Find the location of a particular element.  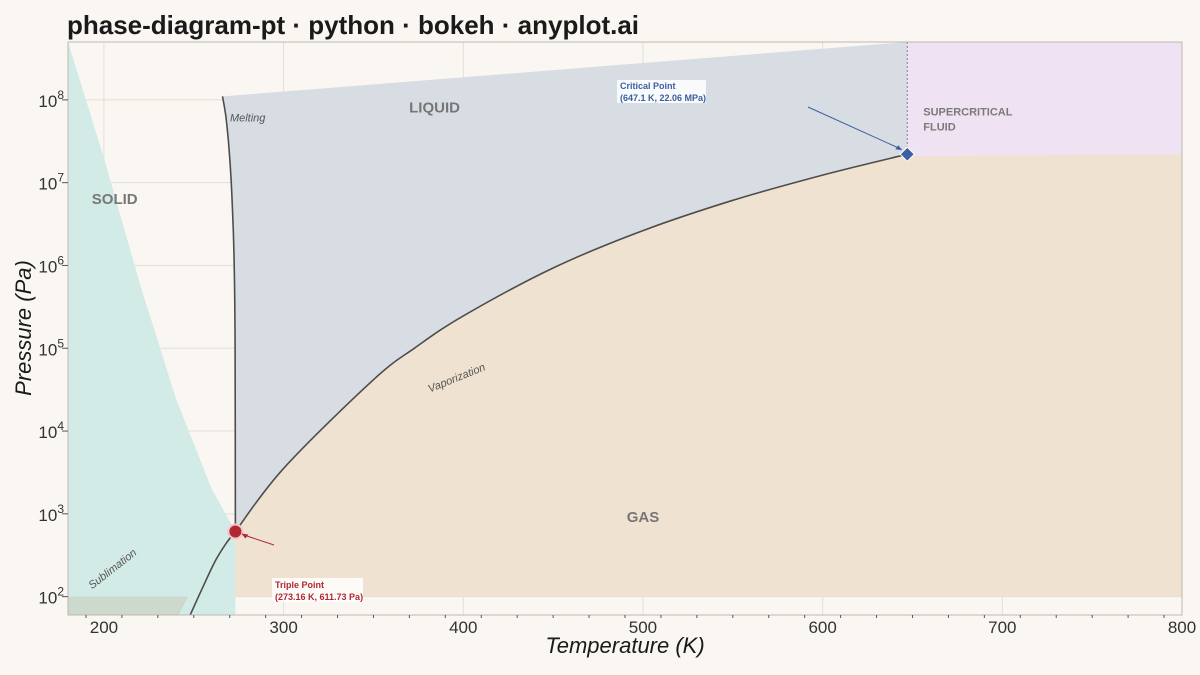

x-tick-label: 500 is located at coordinates (643, 627).